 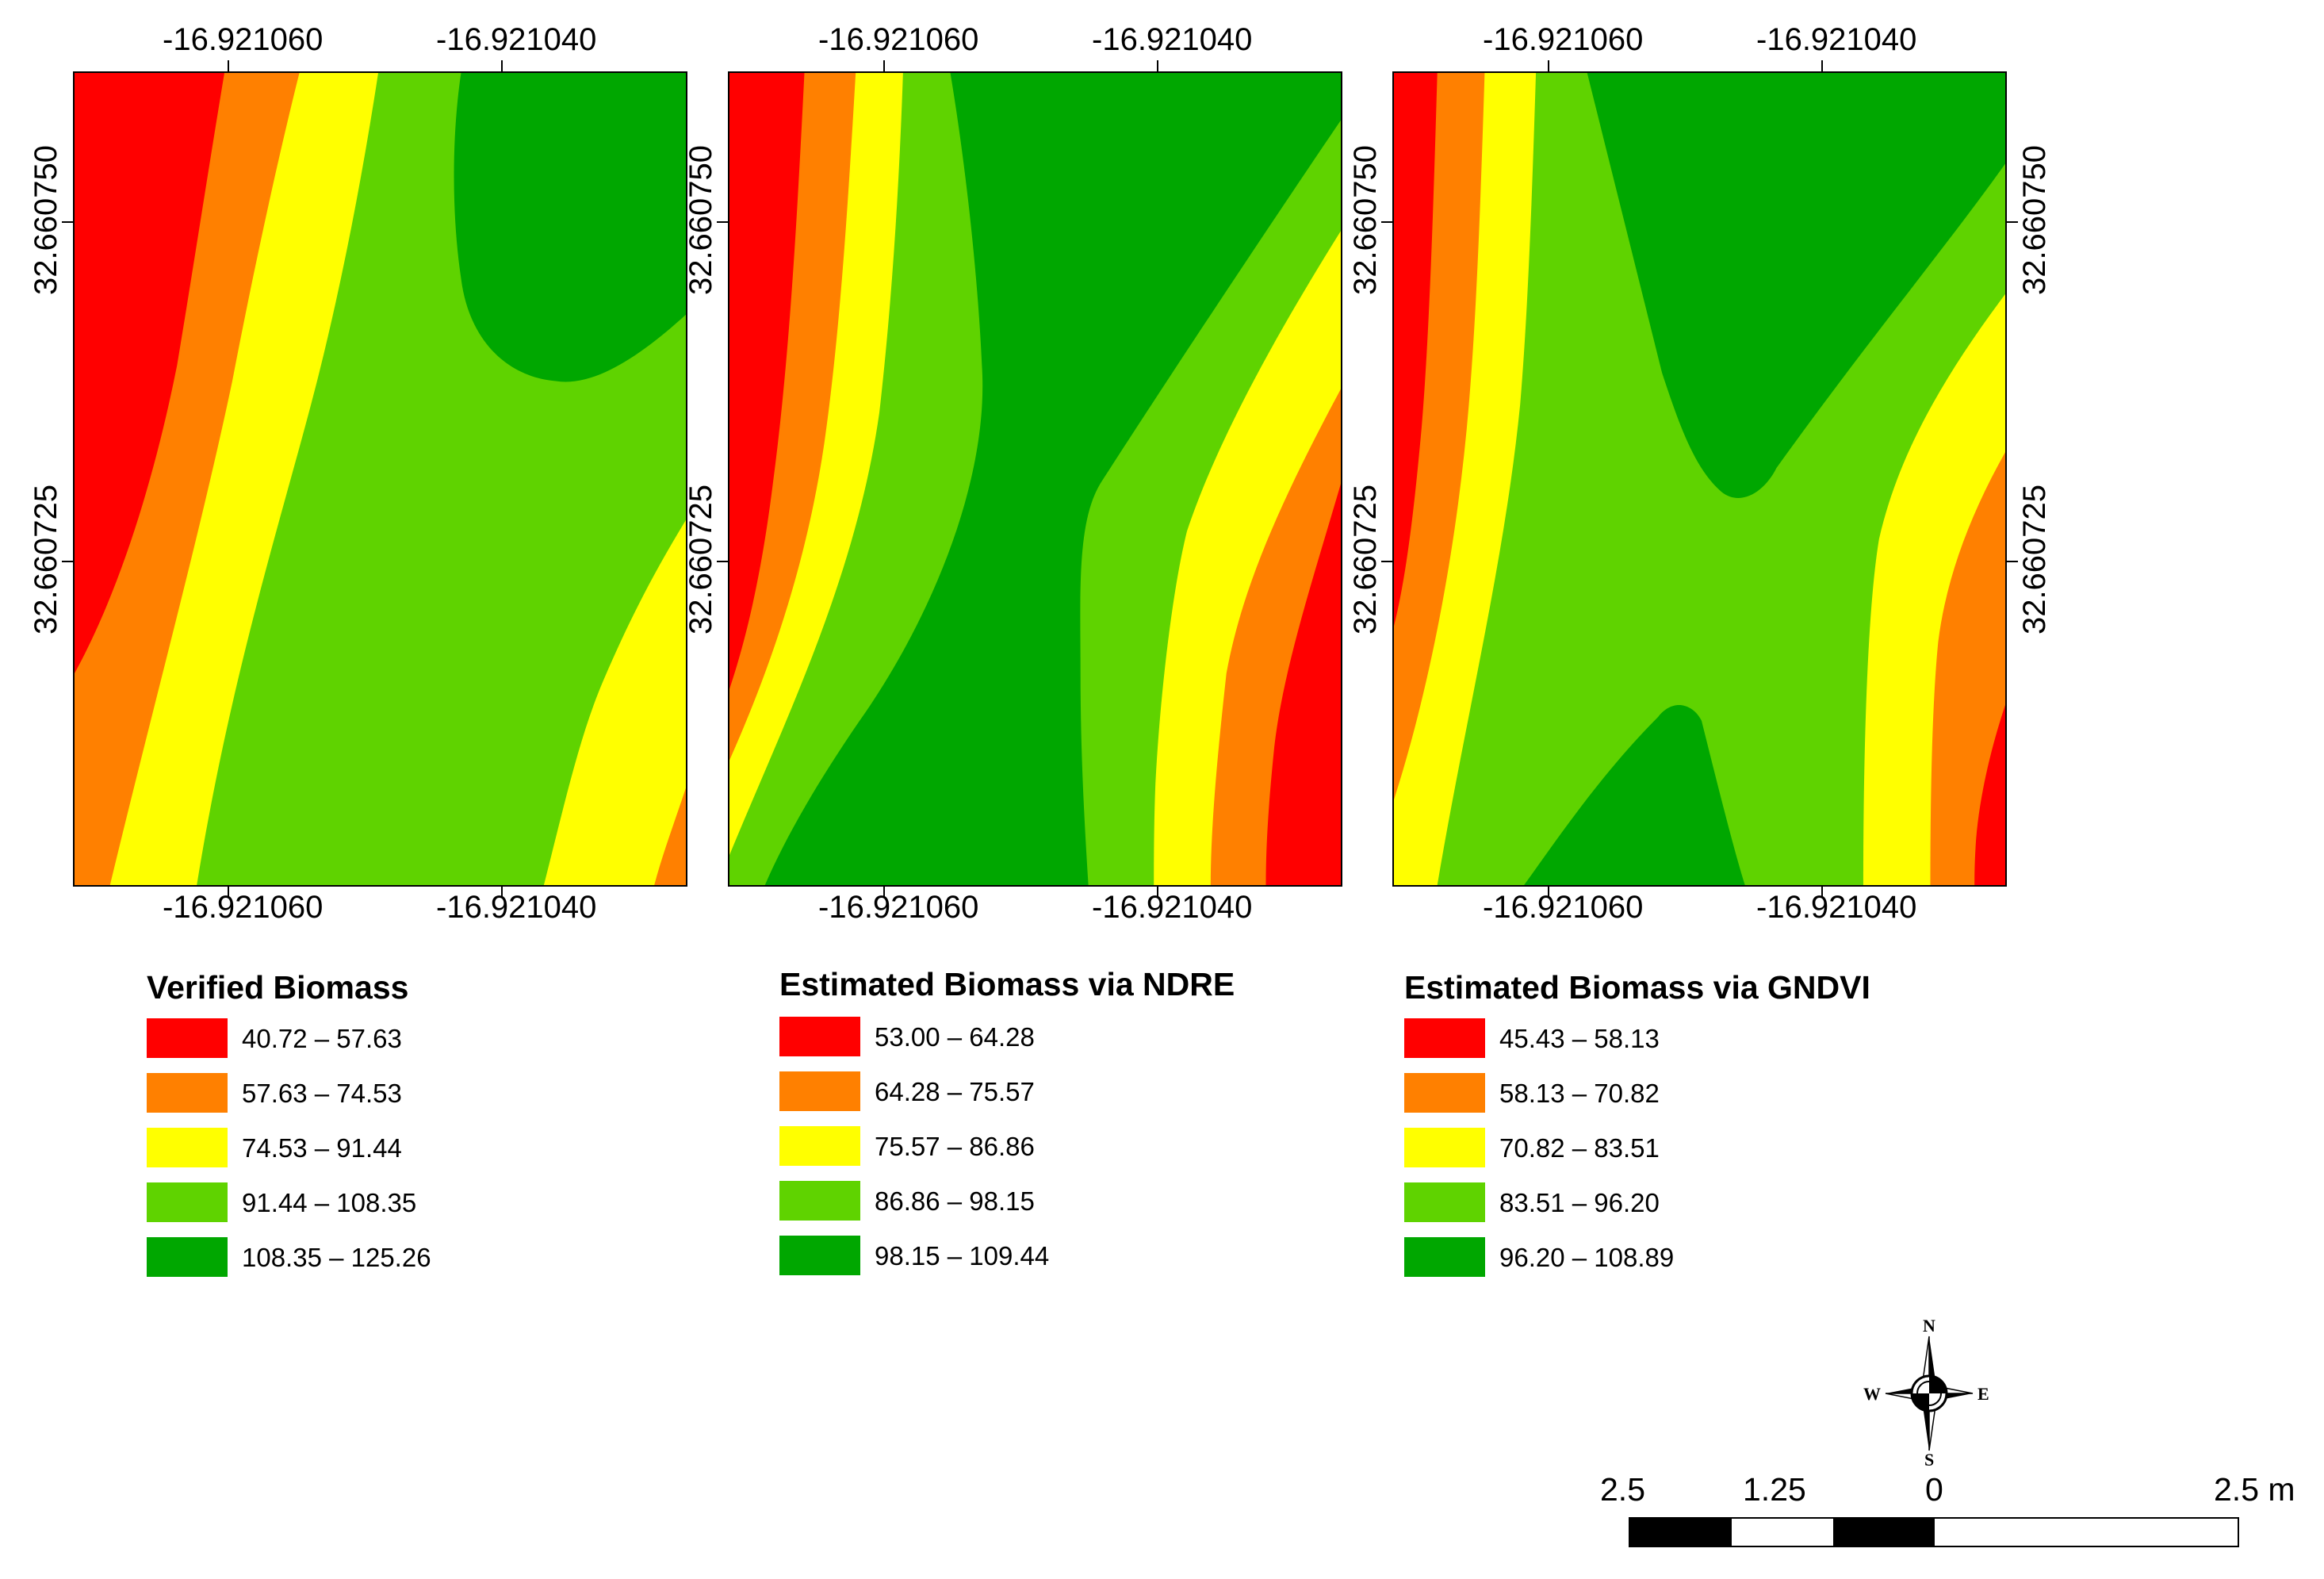 I want to click on map3-top-tick-2: -16.921040, so click(x=1836, y=39).